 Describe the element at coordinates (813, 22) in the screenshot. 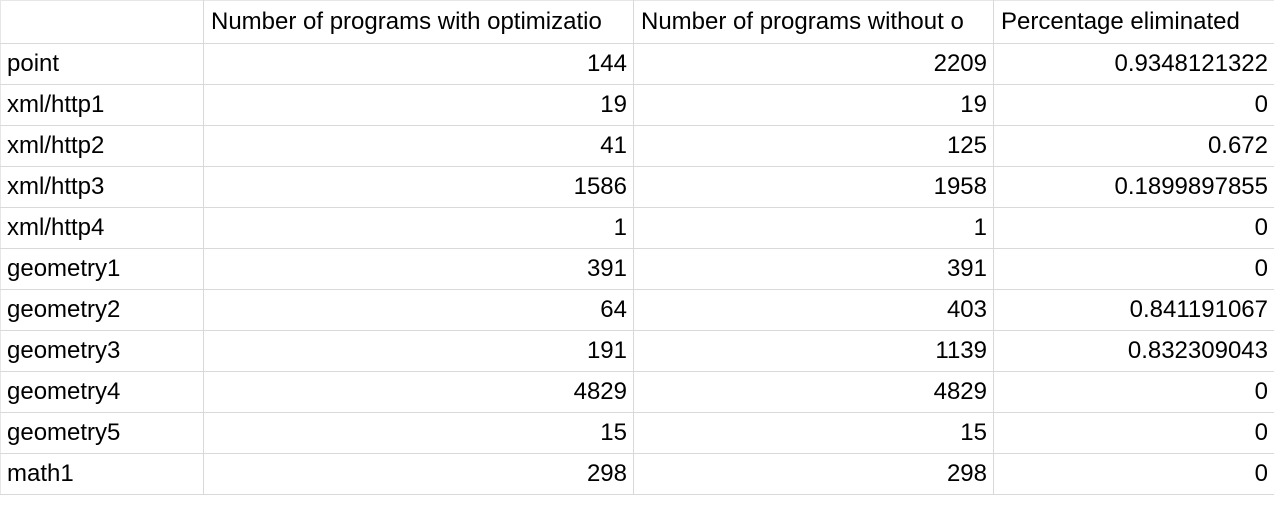

I see `header-cell-without-optimization: Number of programs without o` at that location.